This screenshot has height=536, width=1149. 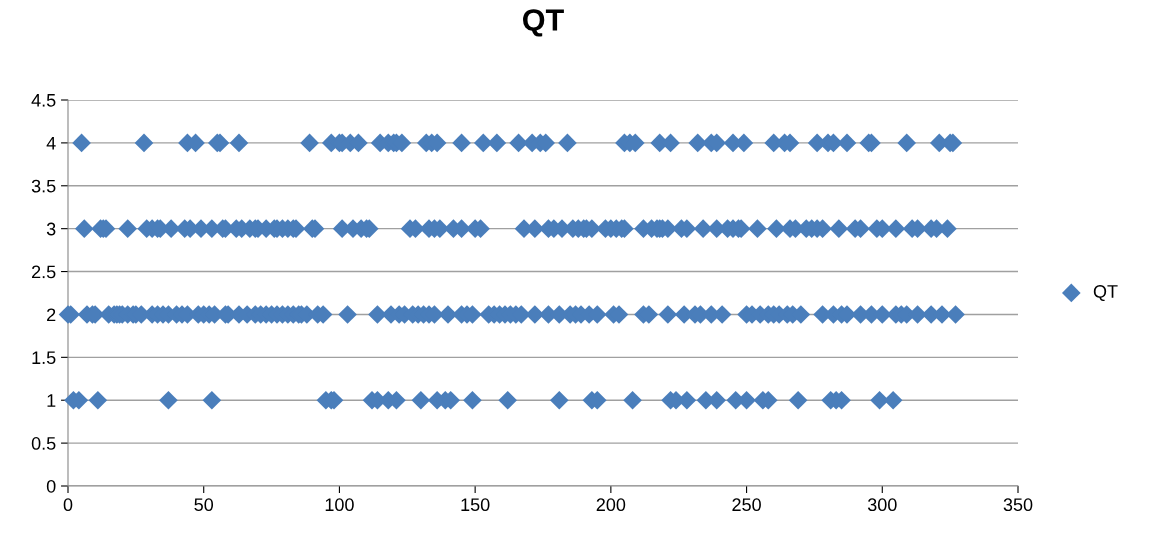 What do you see at coordinates (43, 186) in the screenshot?
I see `y-tick-label: 3.5` at bounding box center [43, 186].